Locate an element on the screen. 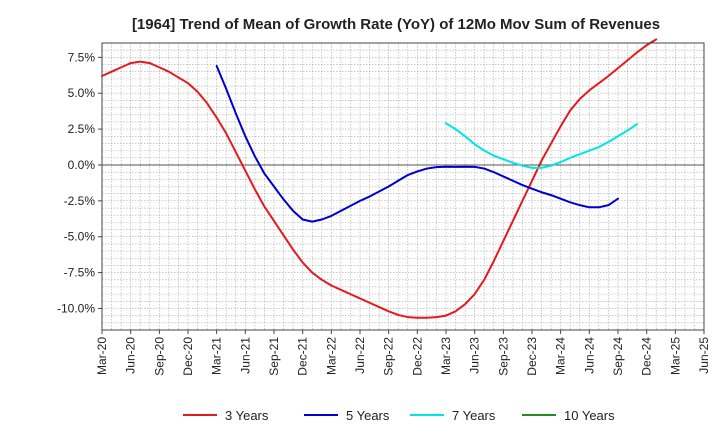 Image resolution: width=720 pixels, height=440 pixels. x-tick-label: Sep-23 is located at coordinates (503, 356).